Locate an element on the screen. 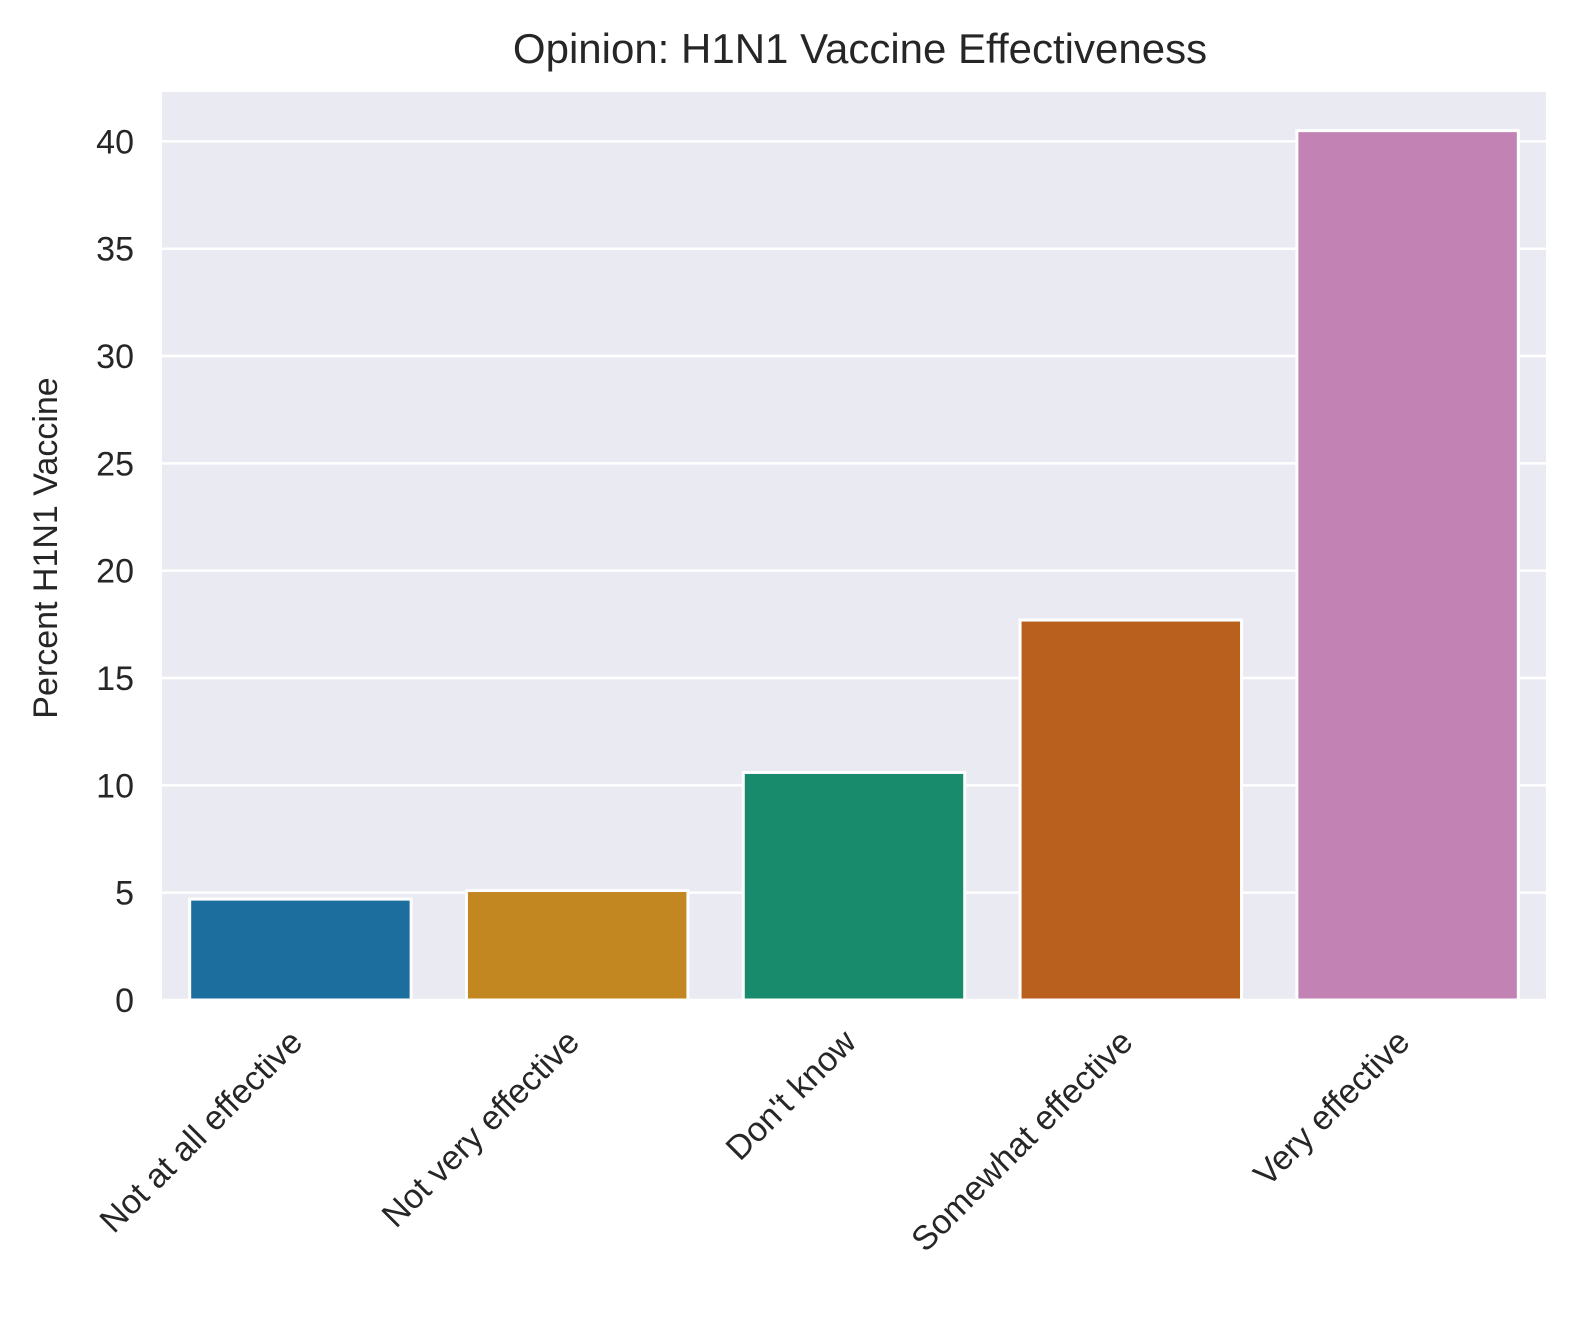 This screenshot has height=1340, width=1585. chart-title: Opinion: H1N1 Vaccine Effectiveness is located at coordinates (860, 48).